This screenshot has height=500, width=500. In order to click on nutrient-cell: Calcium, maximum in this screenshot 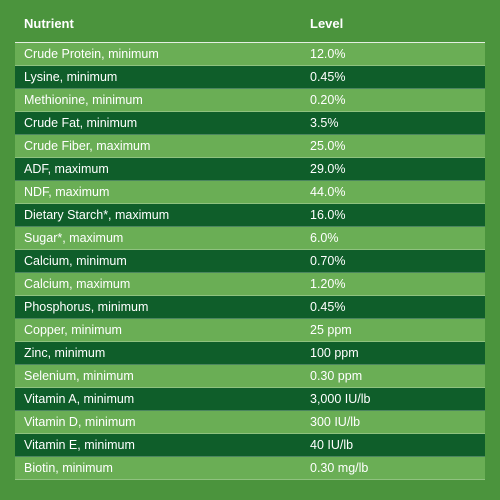, I will do `click(77, 284)`.